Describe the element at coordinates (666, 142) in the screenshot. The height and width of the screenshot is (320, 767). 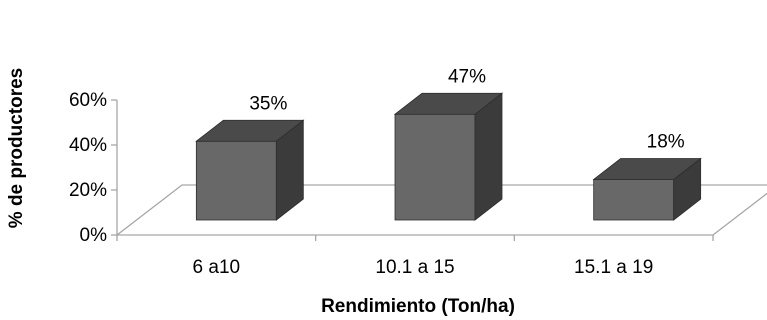
I see `bar-data-label: 18%` at that location.